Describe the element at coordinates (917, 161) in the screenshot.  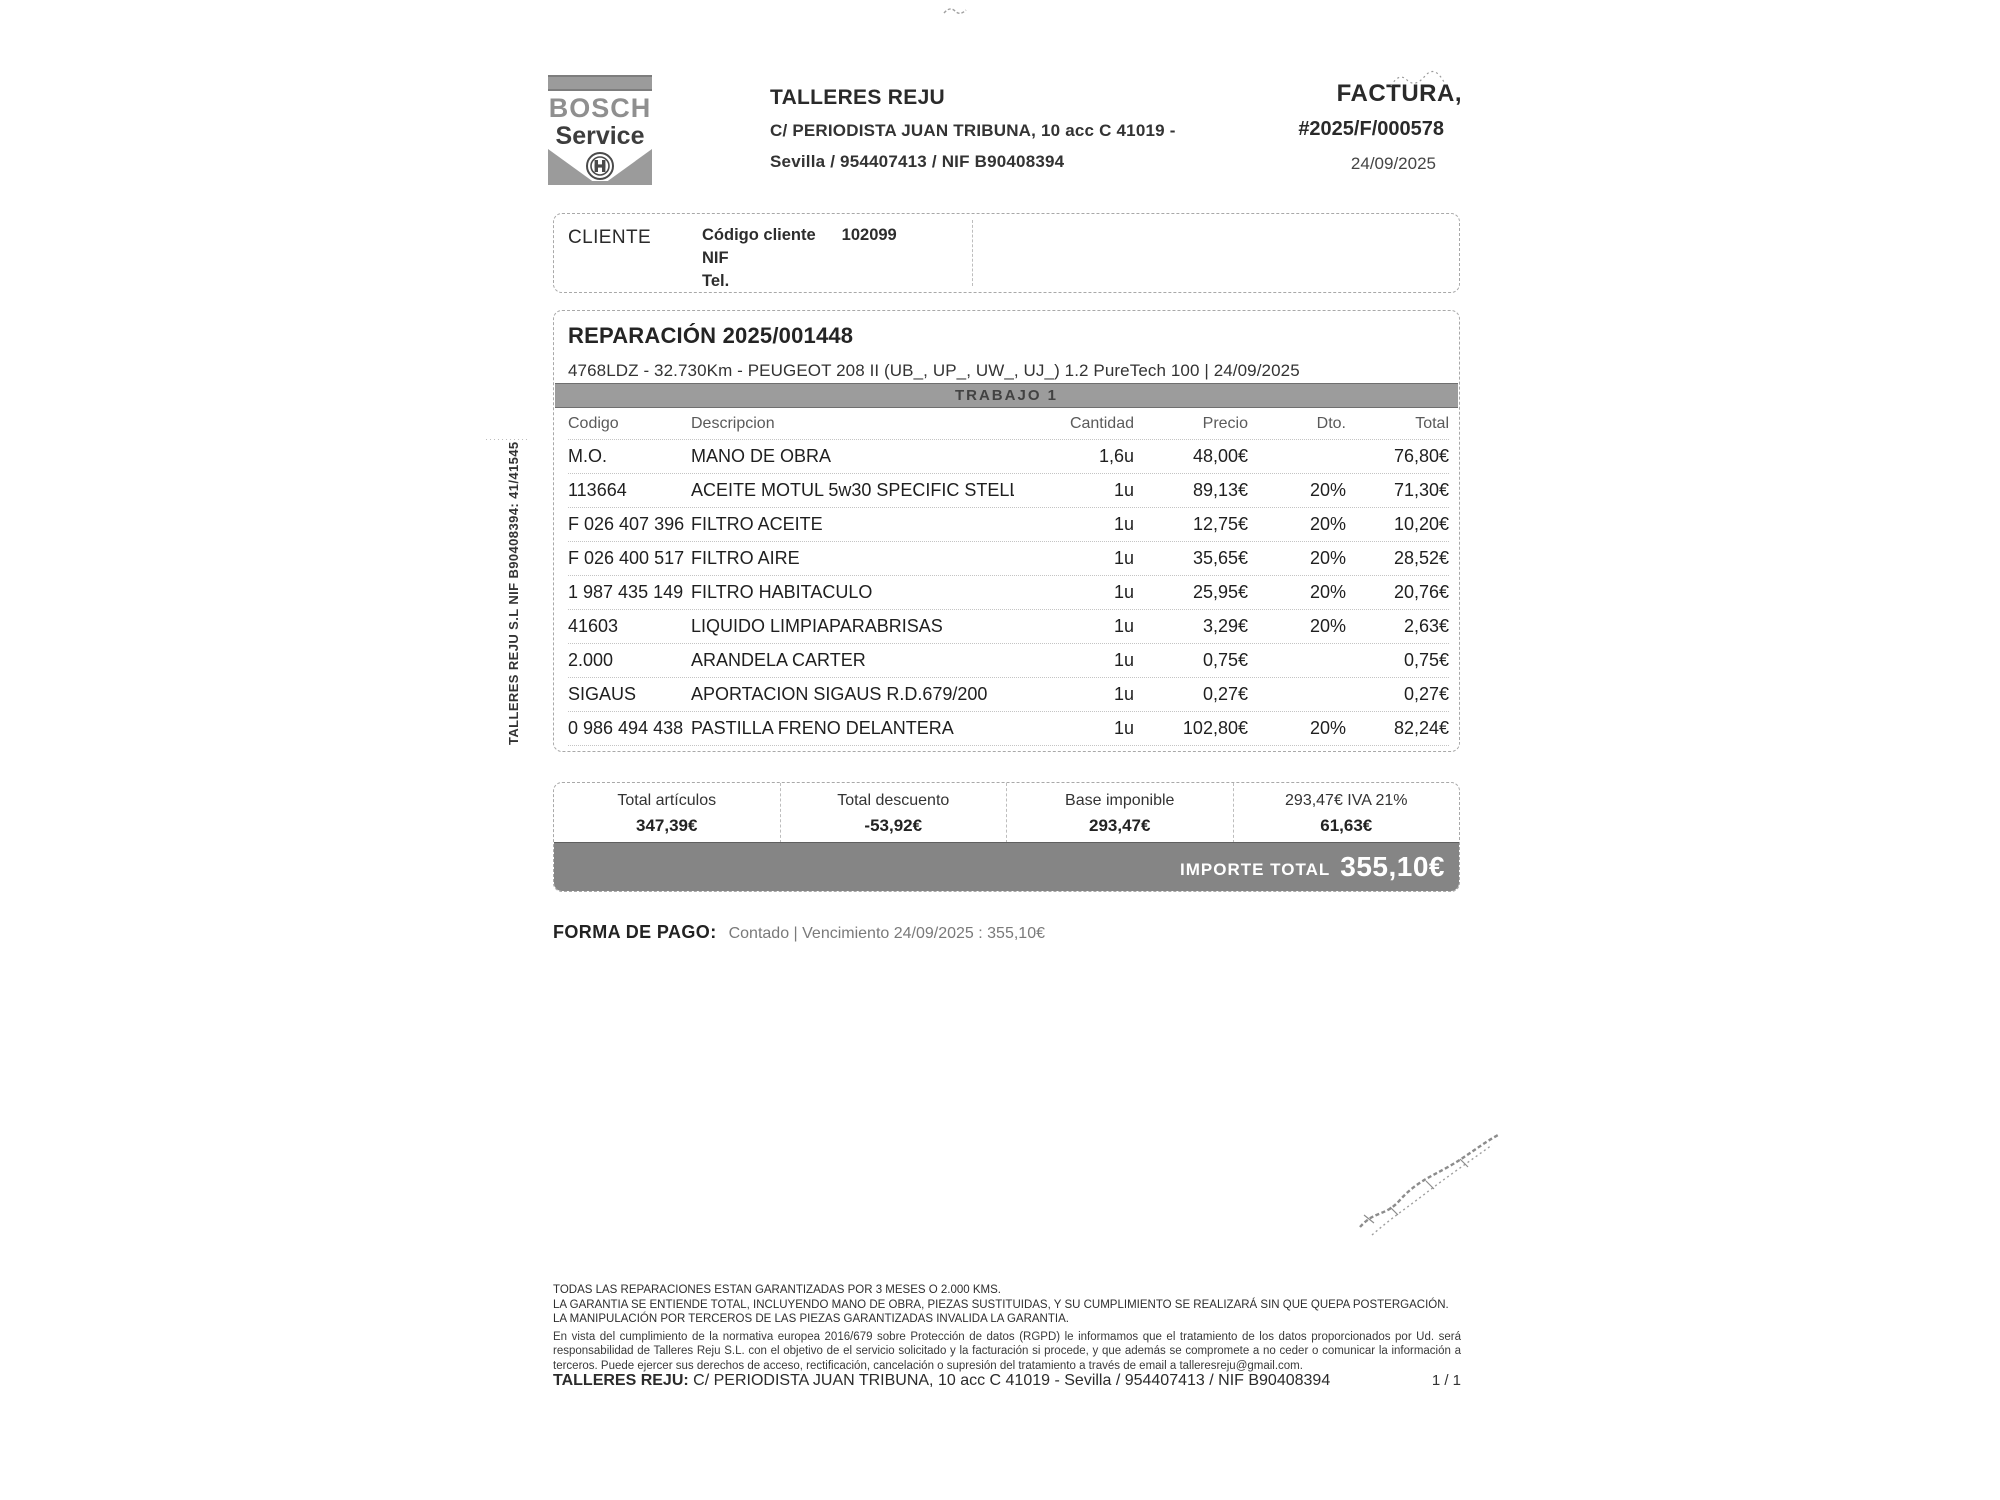
I see `company-address-line2: Sevilla / 954407413 / NIF B90408394` at that location.